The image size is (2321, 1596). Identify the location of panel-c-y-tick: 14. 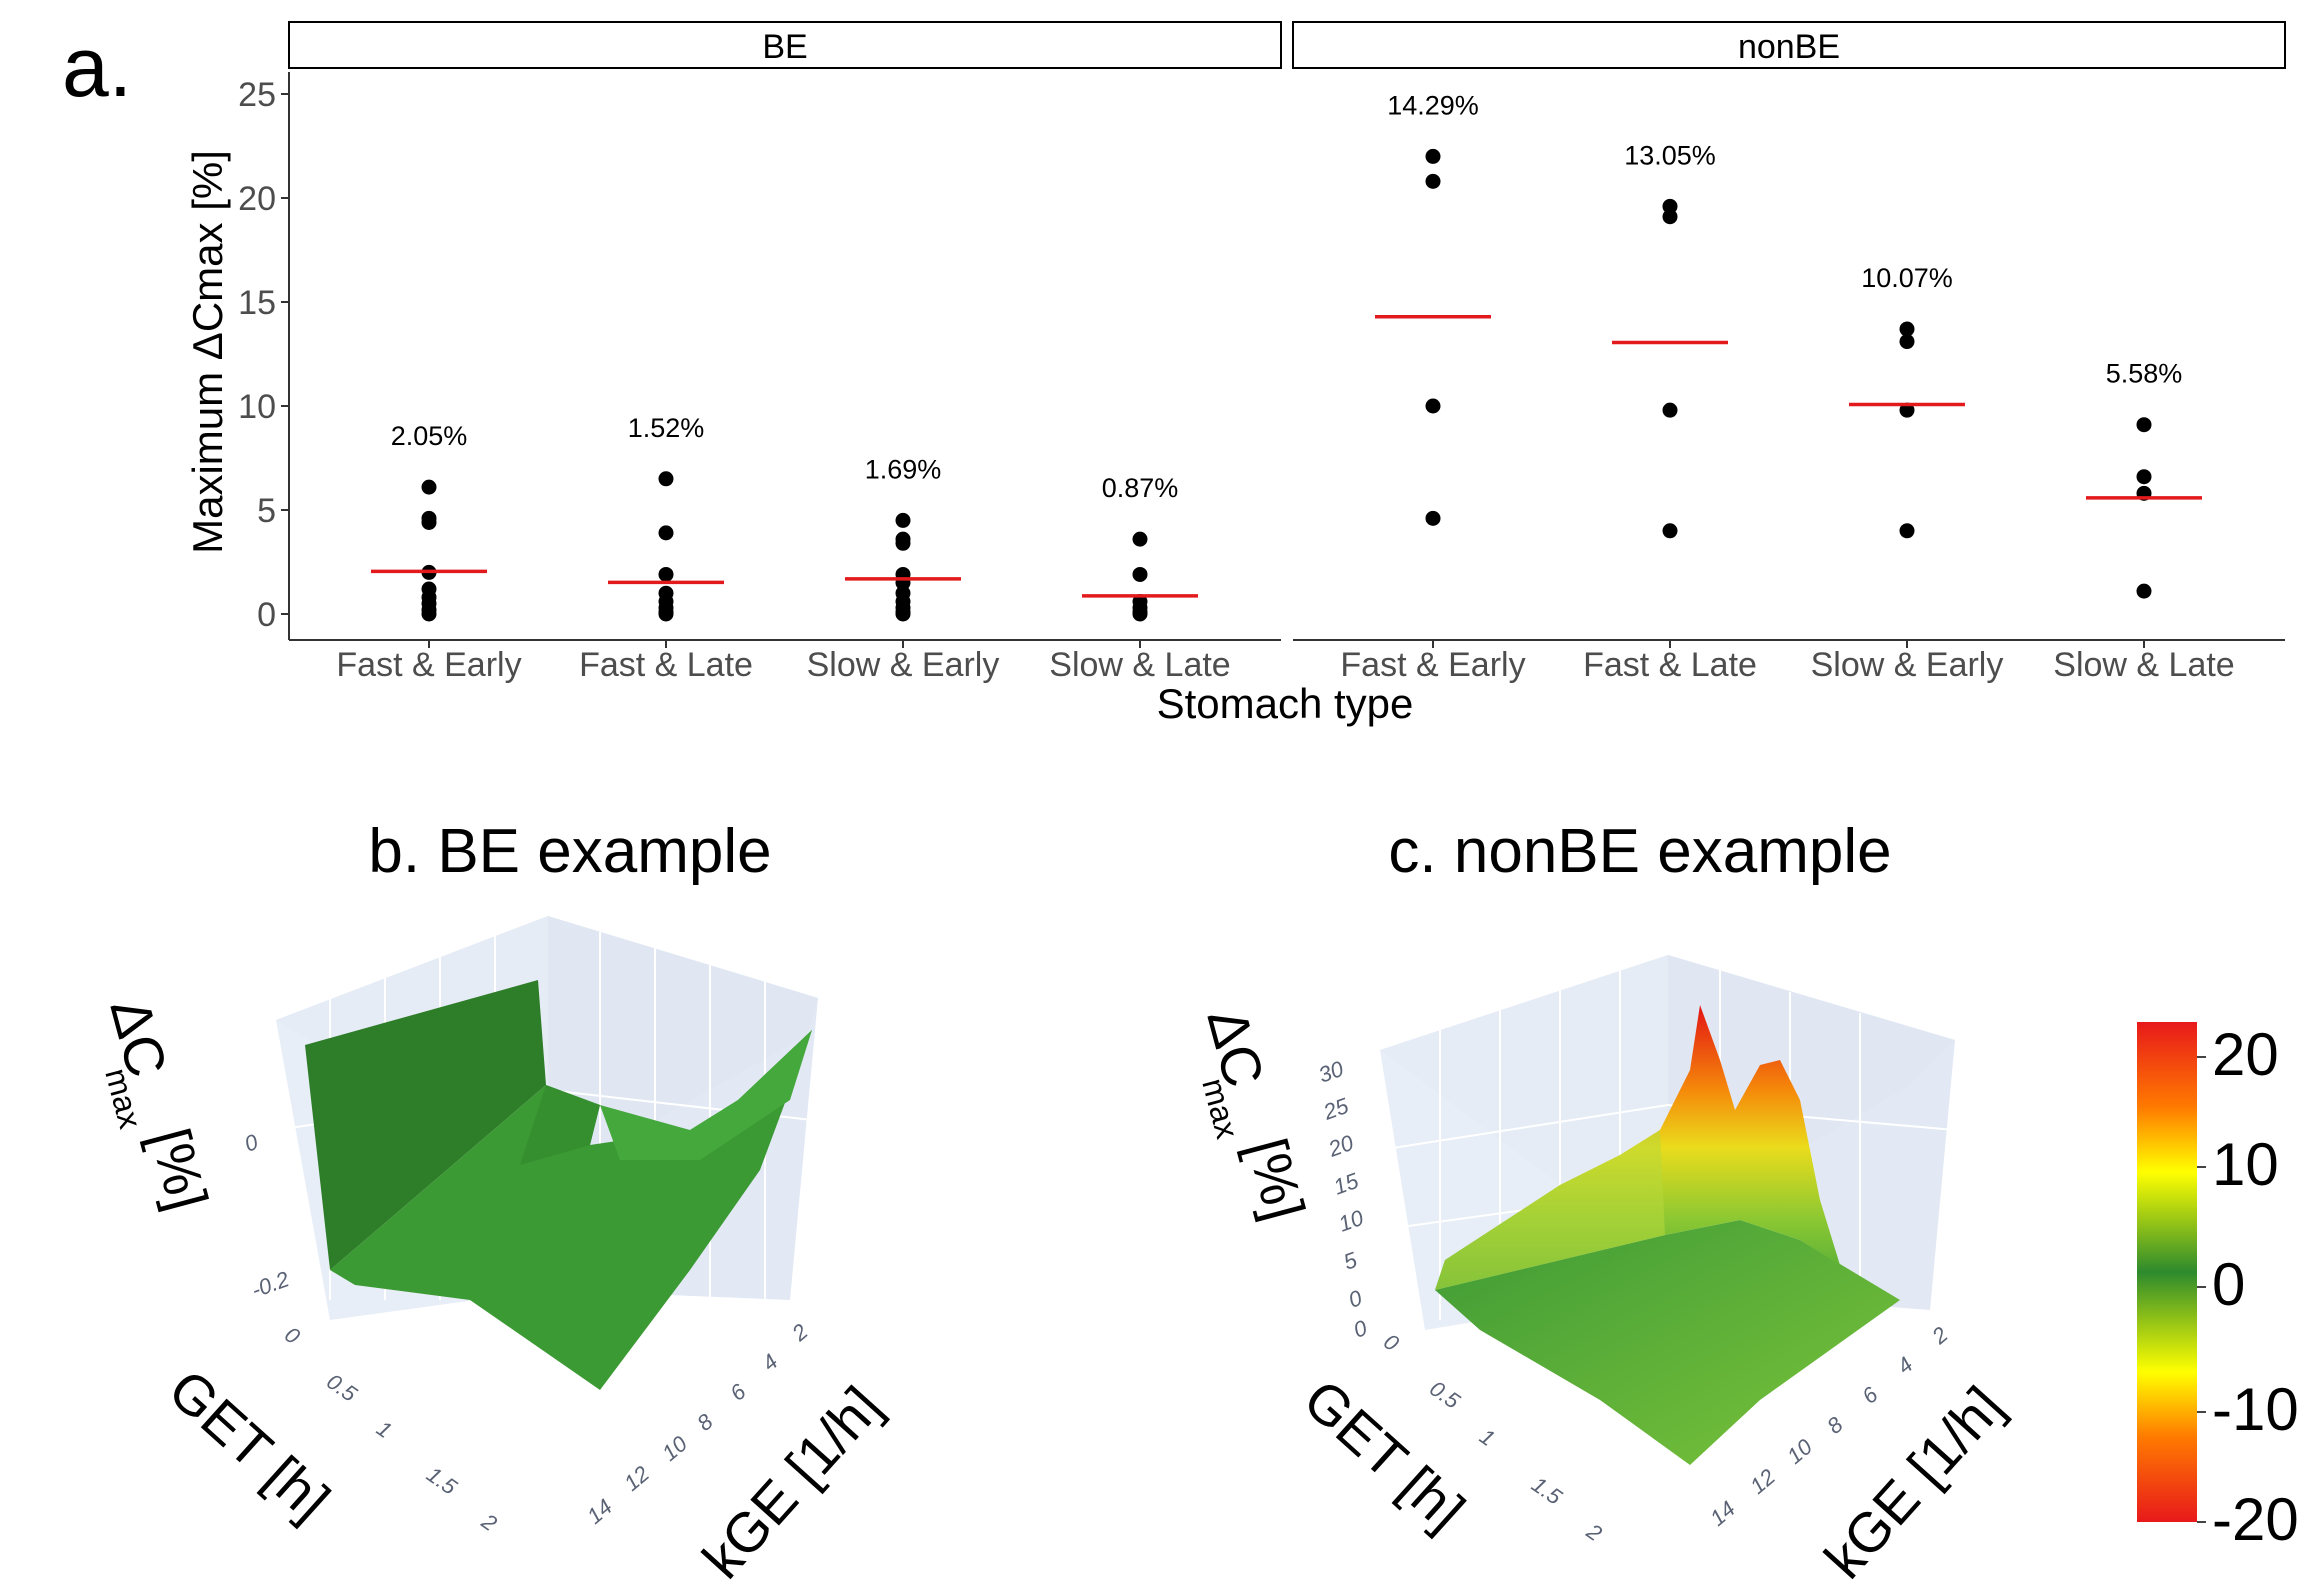
(1722, 1513).